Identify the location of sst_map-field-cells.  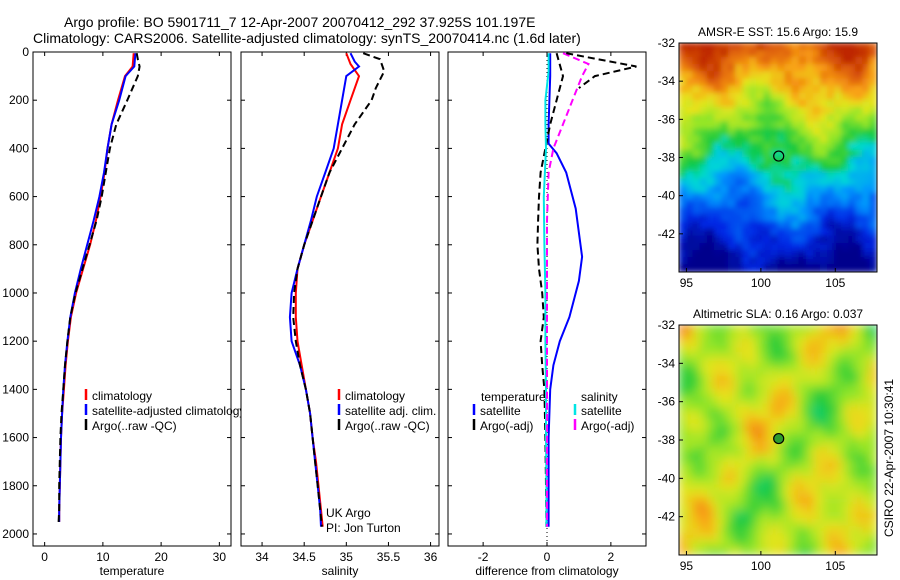
(778, 157).